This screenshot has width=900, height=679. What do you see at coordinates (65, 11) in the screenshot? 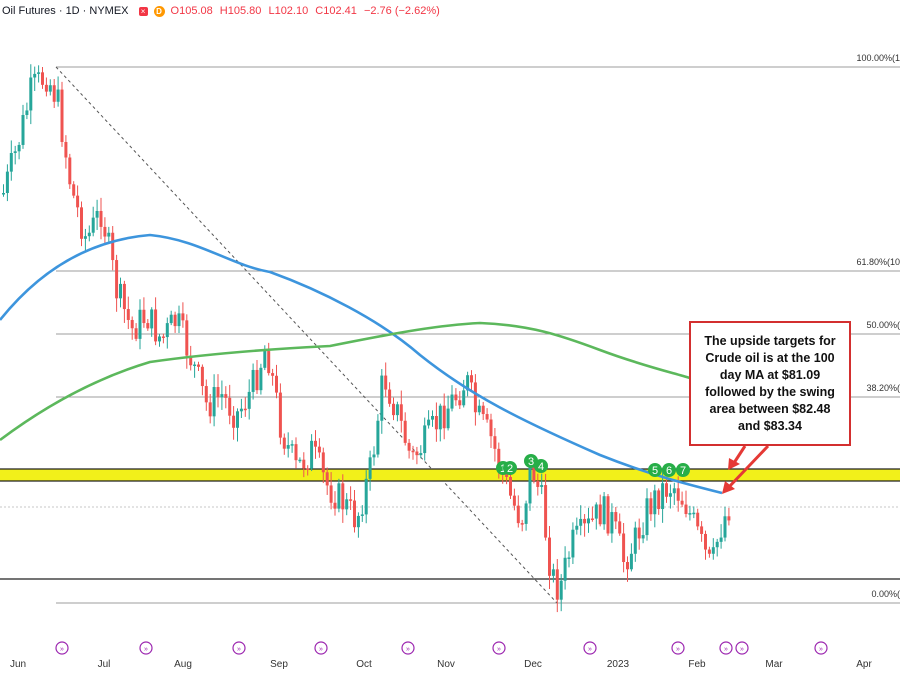
I see `symbol-title: Oil Futures · 1D · NYMEX` at bounding box center [65, 11].